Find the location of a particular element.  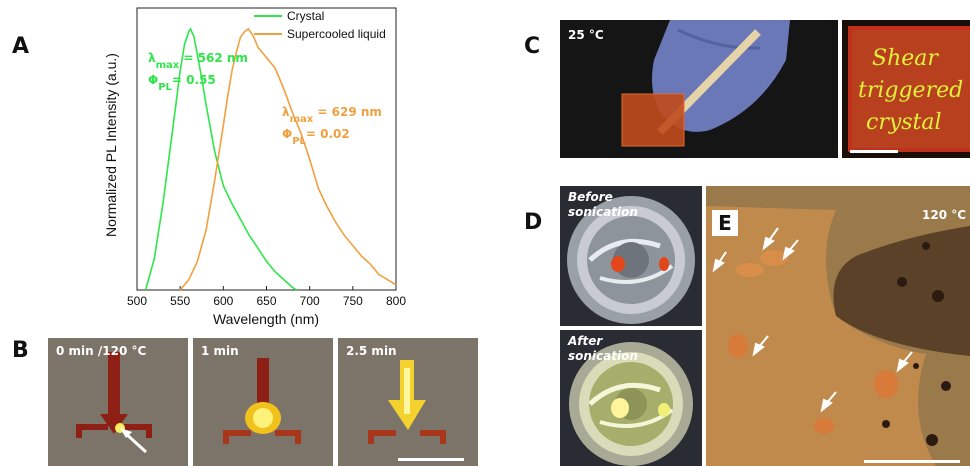

x-tick-label: 550 is located at coordinates (180, 301).